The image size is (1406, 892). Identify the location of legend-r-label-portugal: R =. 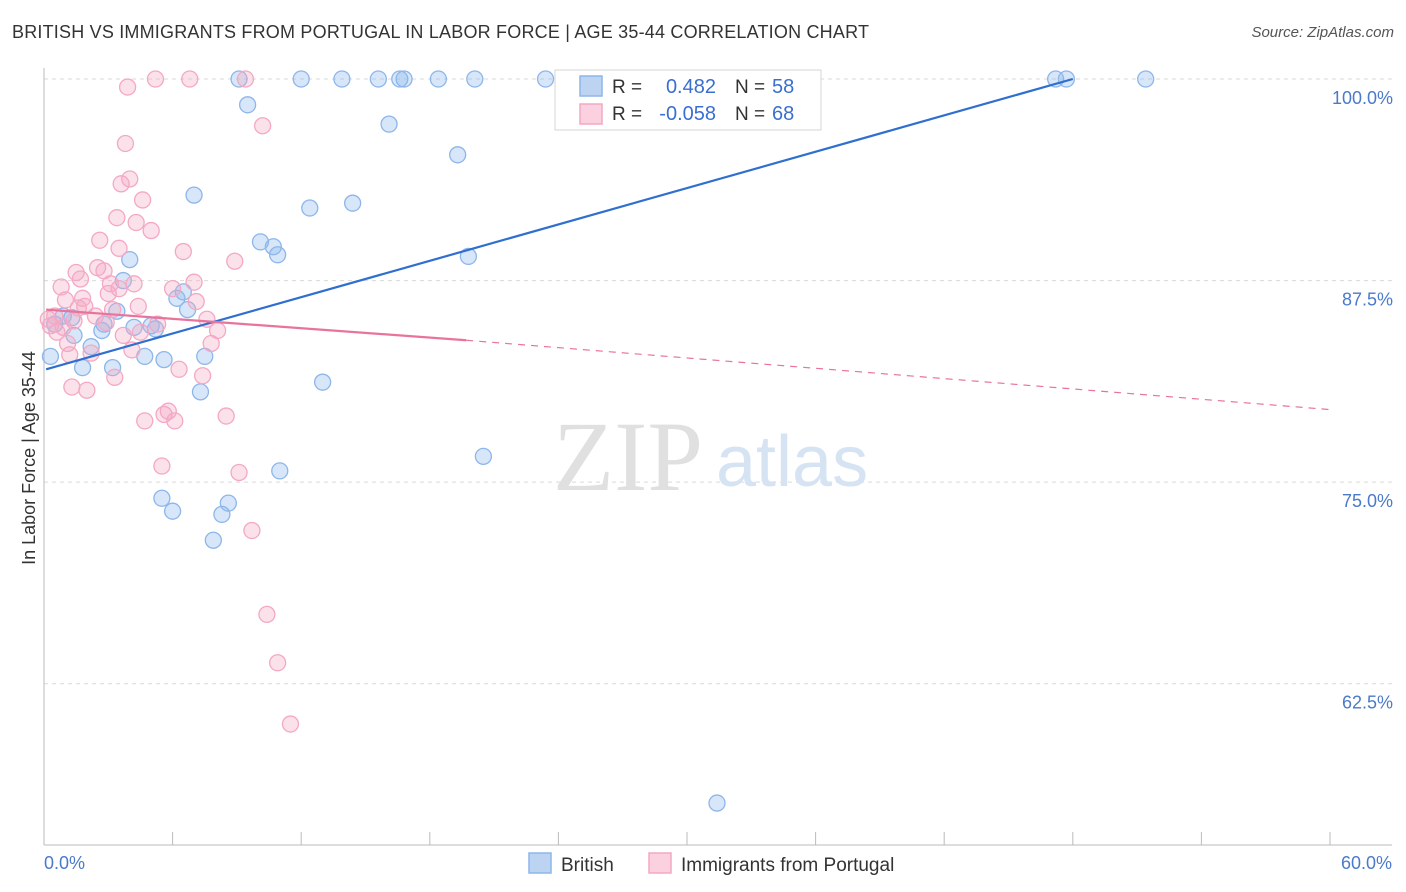
(627, 114).